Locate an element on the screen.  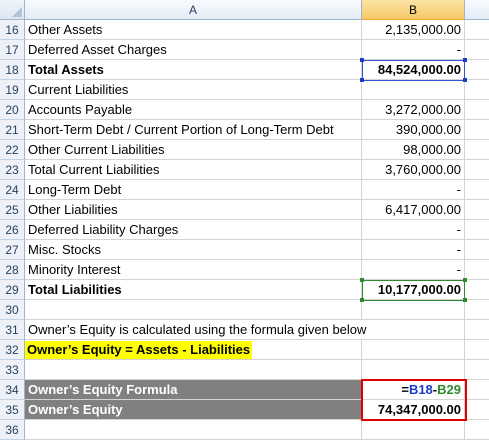
row-header: 33 is located at coordinates (12, 370).